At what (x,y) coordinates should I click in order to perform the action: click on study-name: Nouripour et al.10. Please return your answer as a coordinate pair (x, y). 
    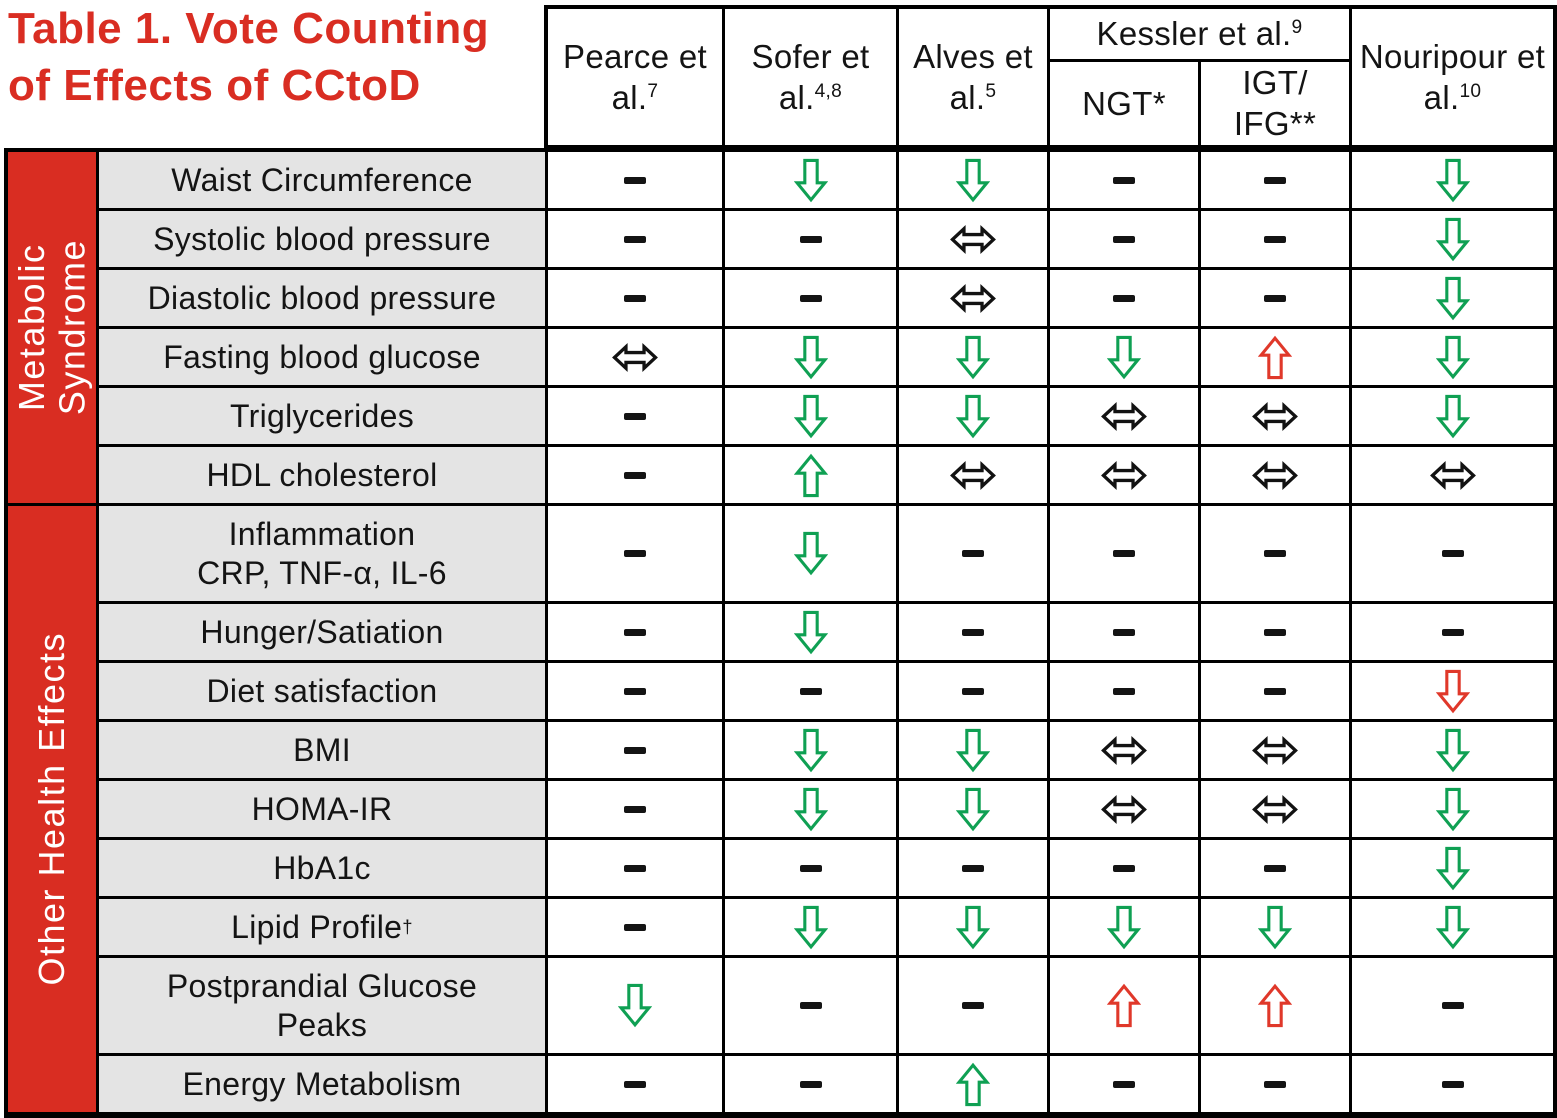
    Looking at the image, I should click on (1452, 77).